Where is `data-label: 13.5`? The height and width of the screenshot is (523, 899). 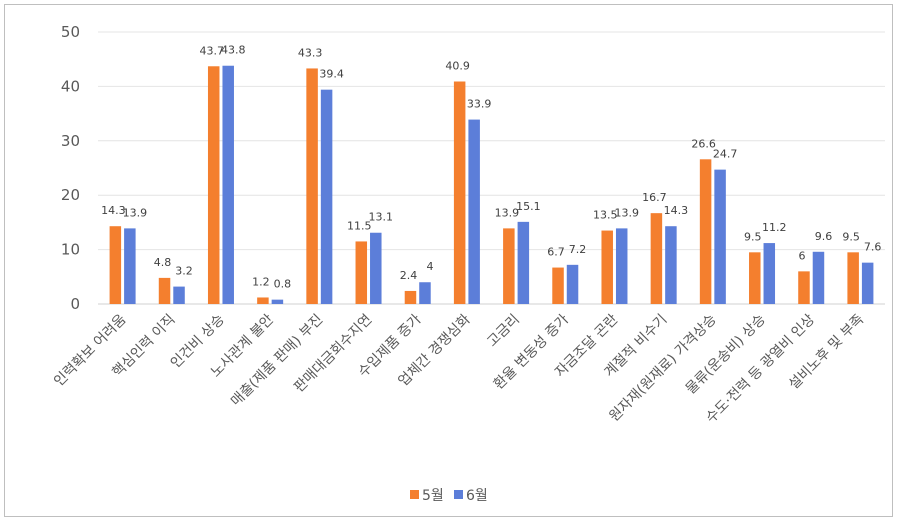
data-label: 13.5 is located at coordinates (605, 215).